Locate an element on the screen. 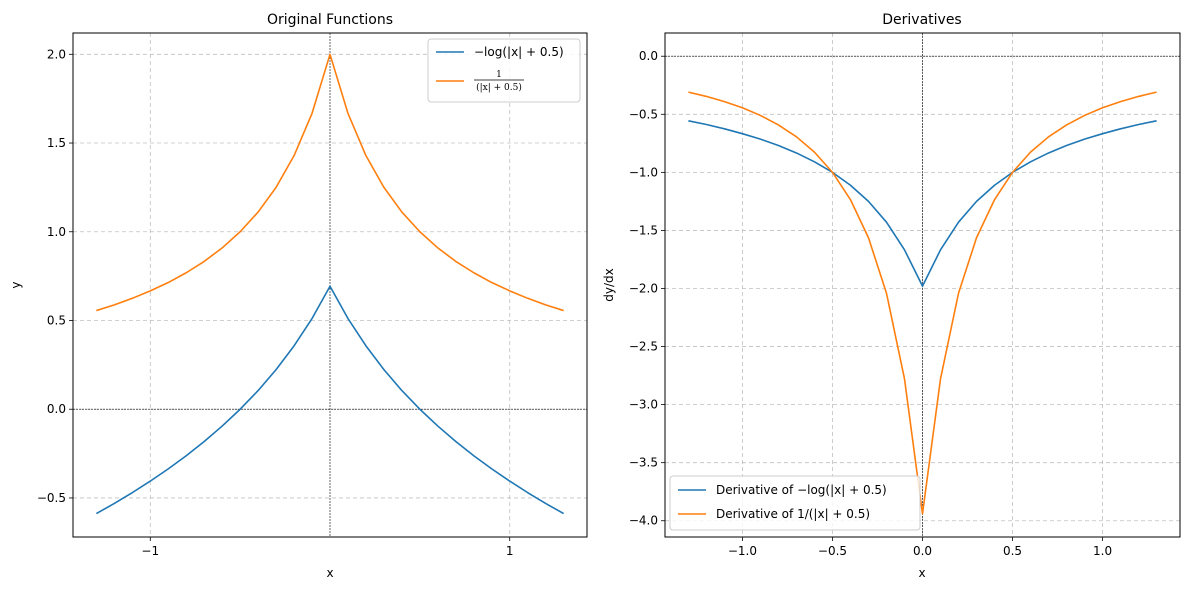 This screenshot has height=590, width=1189. chart-title-original: Original Functions is located at coordinates (330, 20).